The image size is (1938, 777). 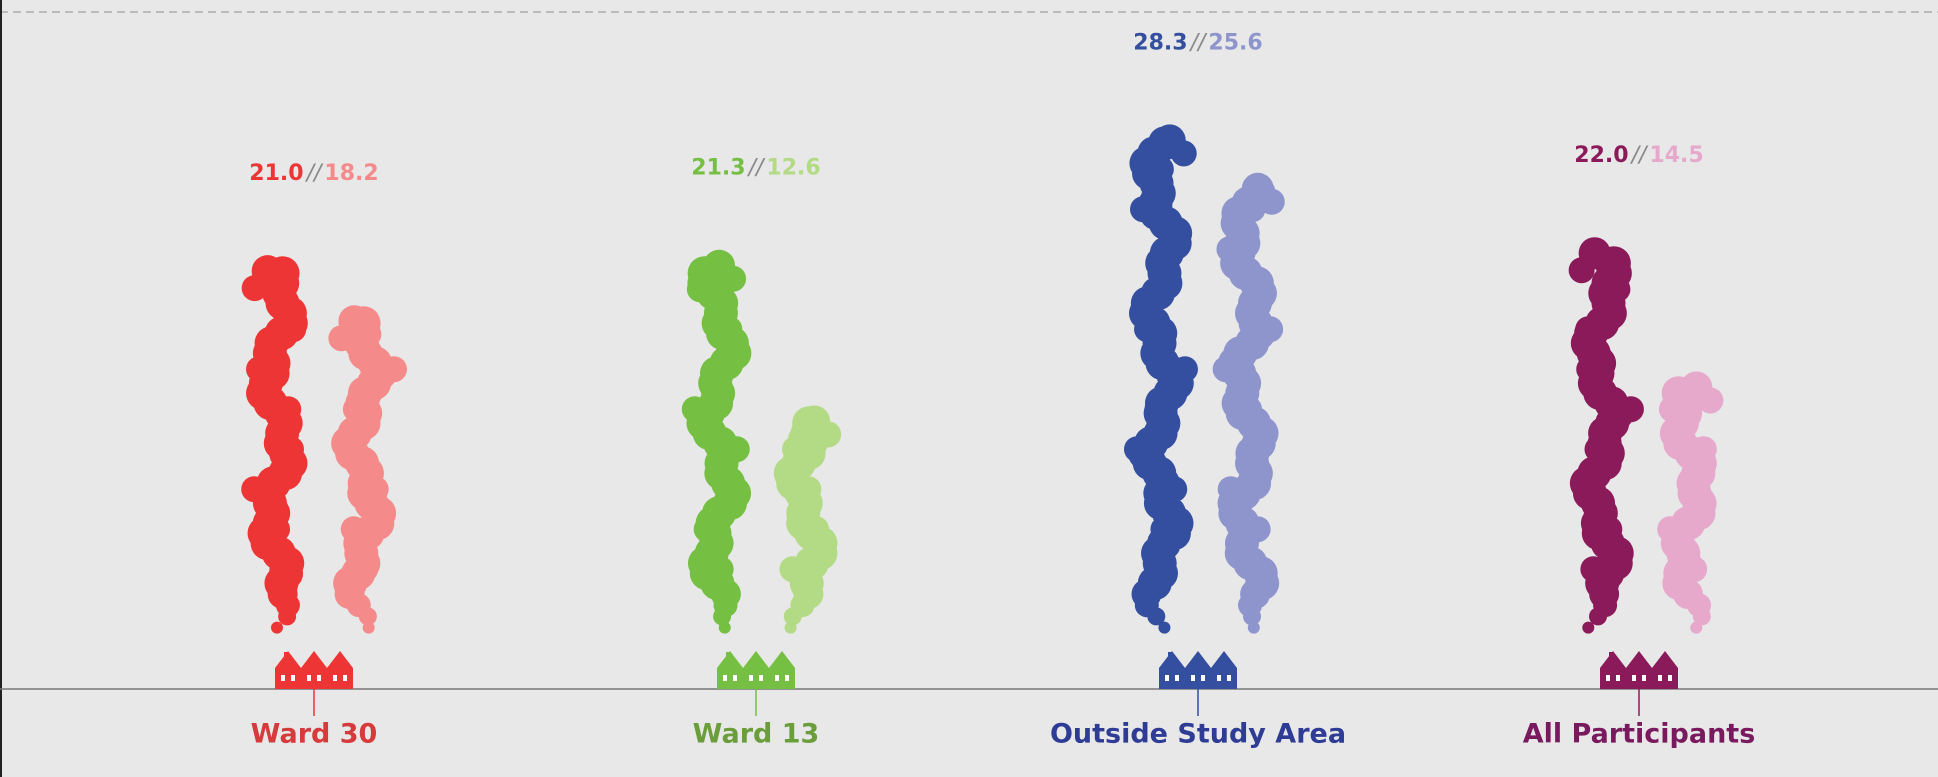 I want to click on value-label: 22.0, so click(x=1601, y=155).